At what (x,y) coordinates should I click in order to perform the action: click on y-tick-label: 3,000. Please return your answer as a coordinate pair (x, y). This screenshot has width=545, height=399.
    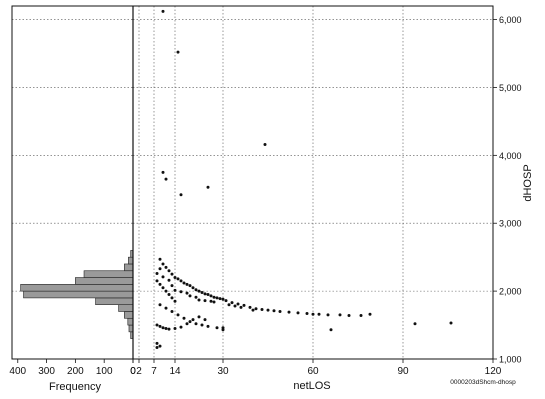
    Looking at the image, I should click on (510, 224).